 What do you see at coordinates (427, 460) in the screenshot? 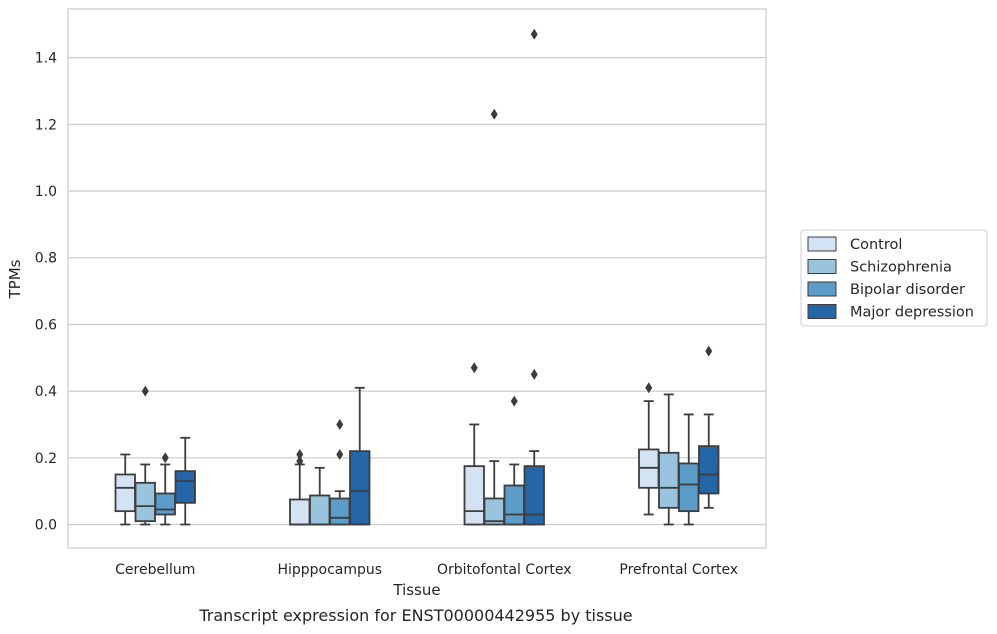
I see `series-bipolar-disorder` at bounding box center [427, 460].